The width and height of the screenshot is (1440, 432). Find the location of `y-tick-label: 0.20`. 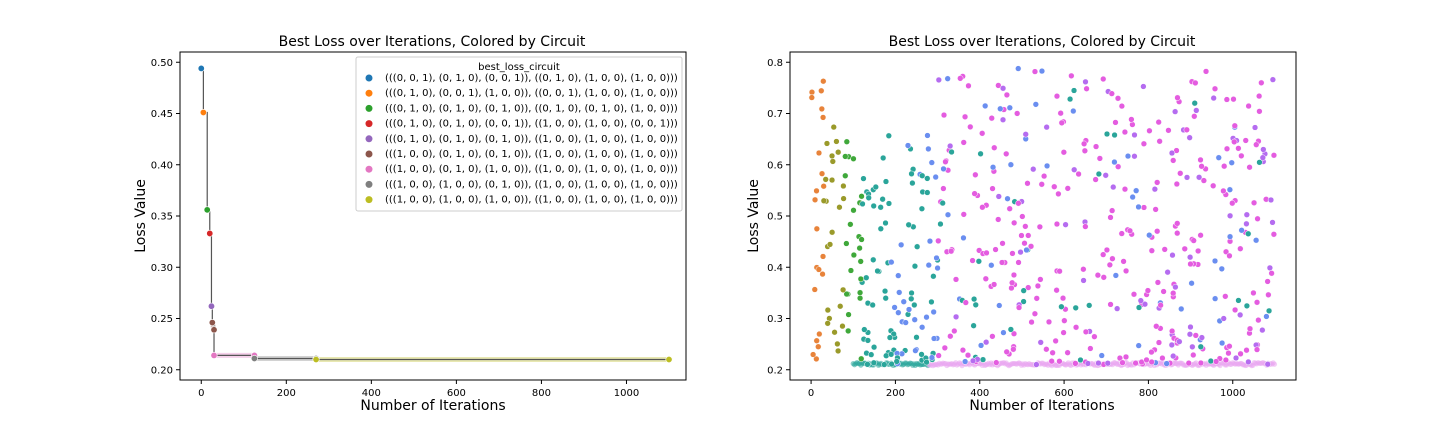

y-tick-label: 0.20 is located at coordinates (162, 370).